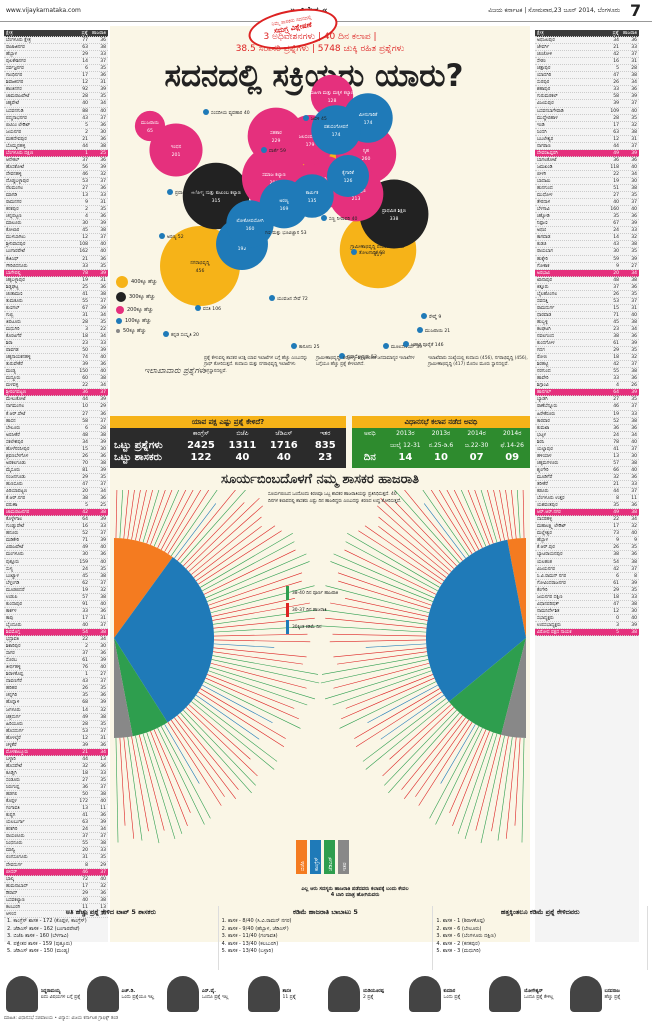 Image resolution: width=652 pixels, height=1024 pixels. Describe the element at coordinates (616, 372) in the screenshot. I see `value-cell: 55` at that location.